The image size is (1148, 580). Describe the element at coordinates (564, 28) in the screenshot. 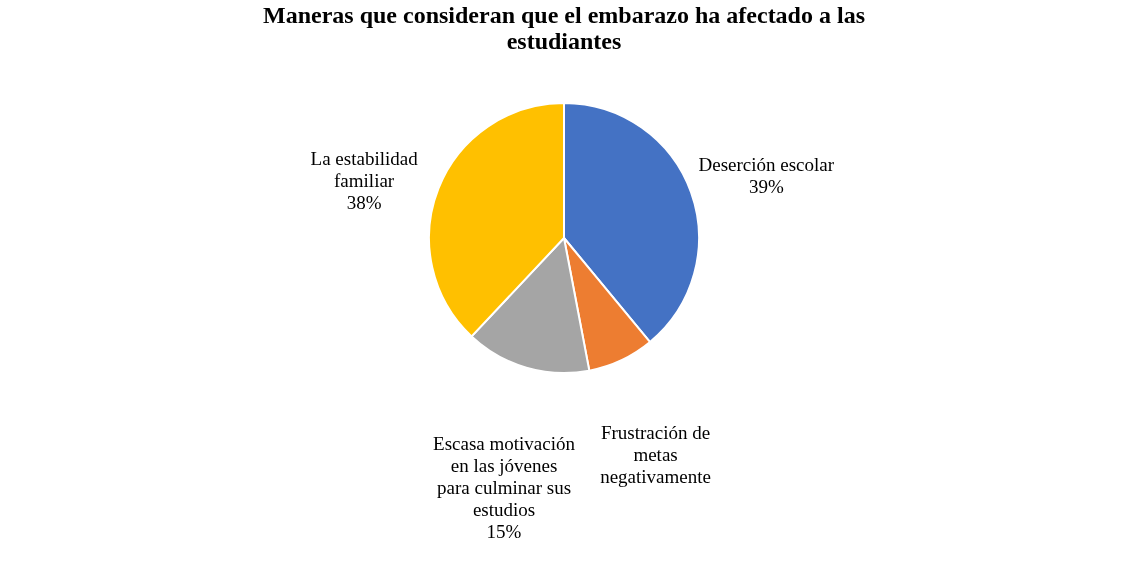

I see `chart-title: Maneras que consideran que el embarazo ha afectado a las estudiantes` at that location.